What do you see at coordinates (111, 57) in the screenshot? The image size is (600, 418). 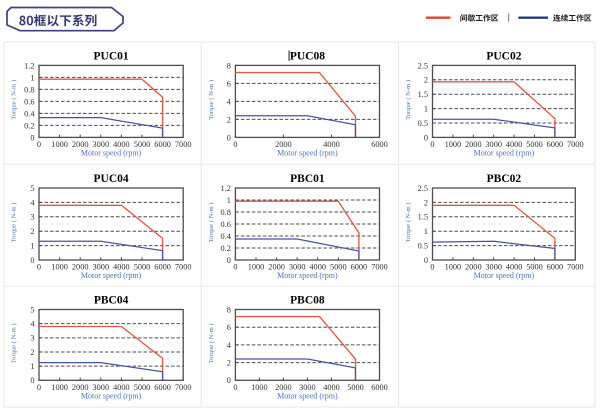 I see `svg-text: PUC01` at bounding box center [111, 57].